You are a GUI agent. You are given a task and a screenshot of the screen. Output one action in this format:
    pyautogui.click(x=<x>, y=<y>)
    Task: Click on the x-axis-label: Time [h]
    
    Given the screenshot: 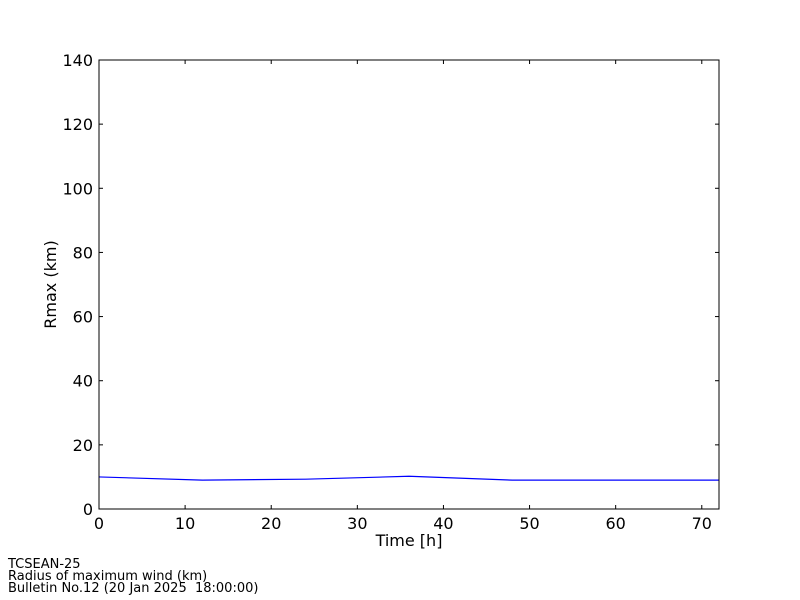 What is the action you would take?
    pyautogui.click(x=409, y=540)
    